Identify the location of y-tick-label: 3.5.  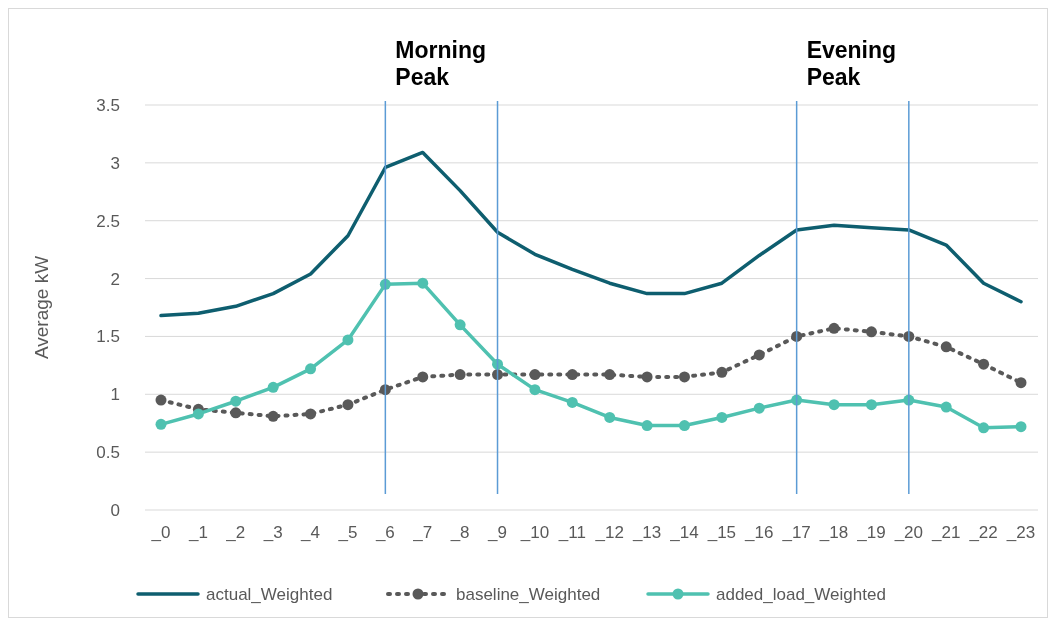
(108, 105).